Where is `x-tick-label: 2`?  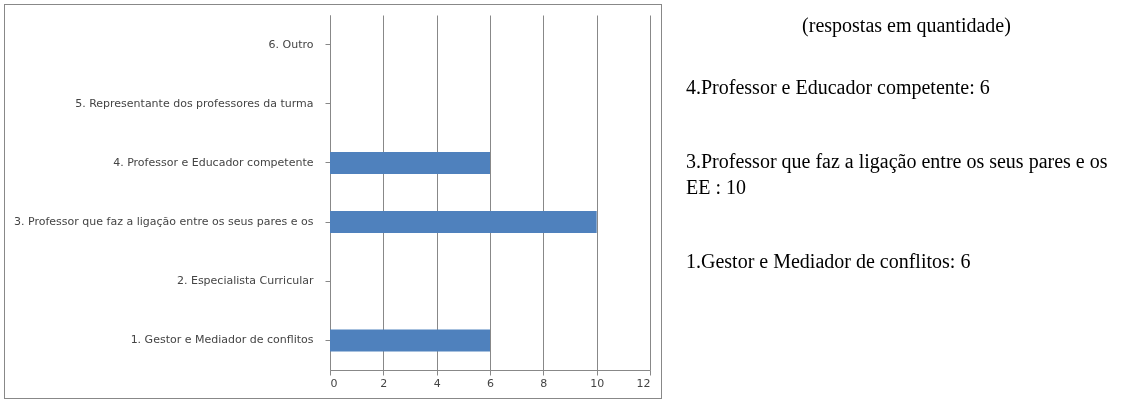
x-tick-label: 2 is located at coordinates (384, 383).